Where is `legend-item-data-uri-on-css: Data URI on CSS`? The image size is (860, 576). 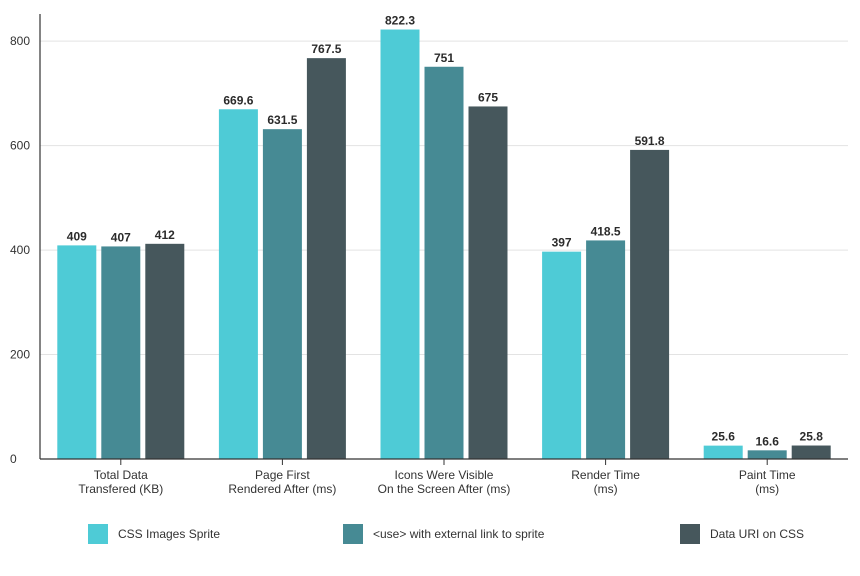
legend-item-data-uri-on-css: Data URI on CSS is located at coordinates (742, 534).